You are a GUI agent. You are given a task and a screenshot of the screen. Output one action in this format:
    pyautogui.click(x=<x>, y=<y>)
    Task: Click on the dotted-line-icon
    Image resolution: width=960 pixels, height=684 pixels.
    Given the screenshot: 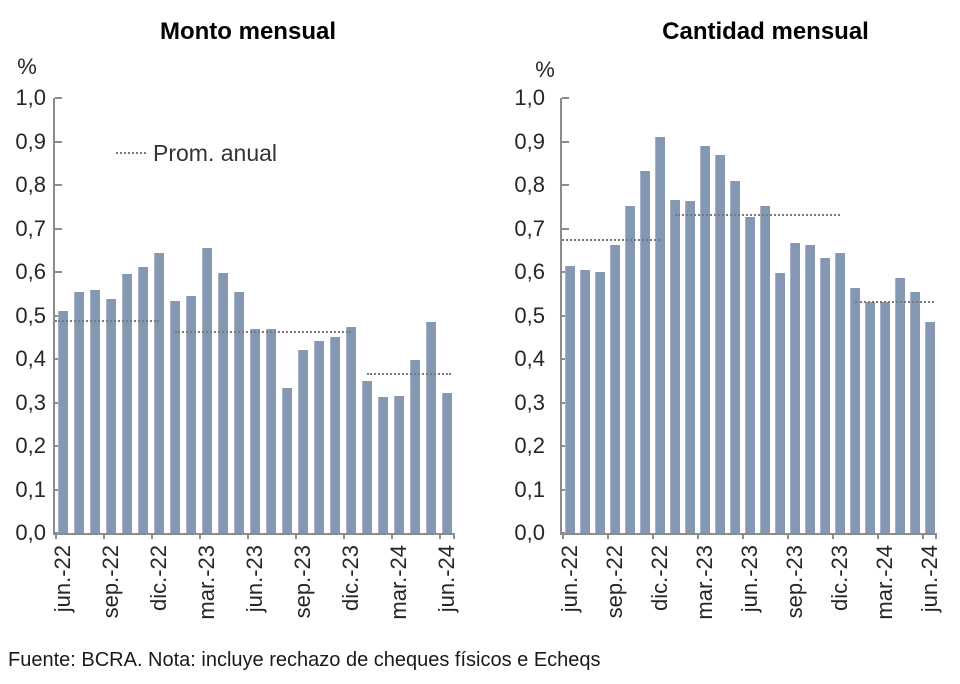 What is the action you would take?
    pyautogui.click(x=131, y=153)
    